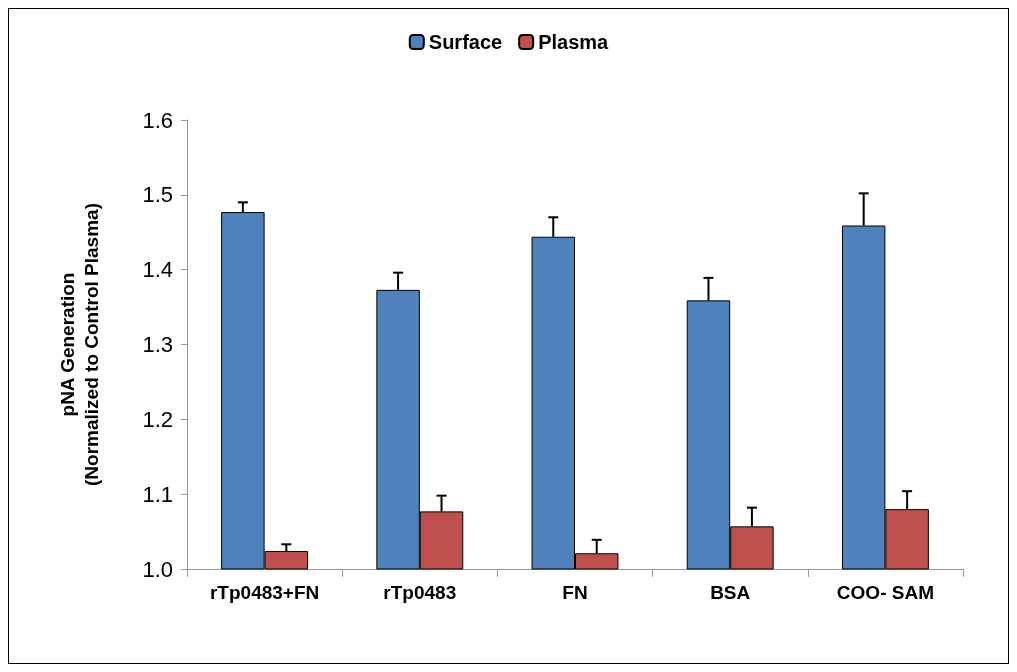  I want to click on x-tick-label: rTp0483+FN, so click(264, 592).